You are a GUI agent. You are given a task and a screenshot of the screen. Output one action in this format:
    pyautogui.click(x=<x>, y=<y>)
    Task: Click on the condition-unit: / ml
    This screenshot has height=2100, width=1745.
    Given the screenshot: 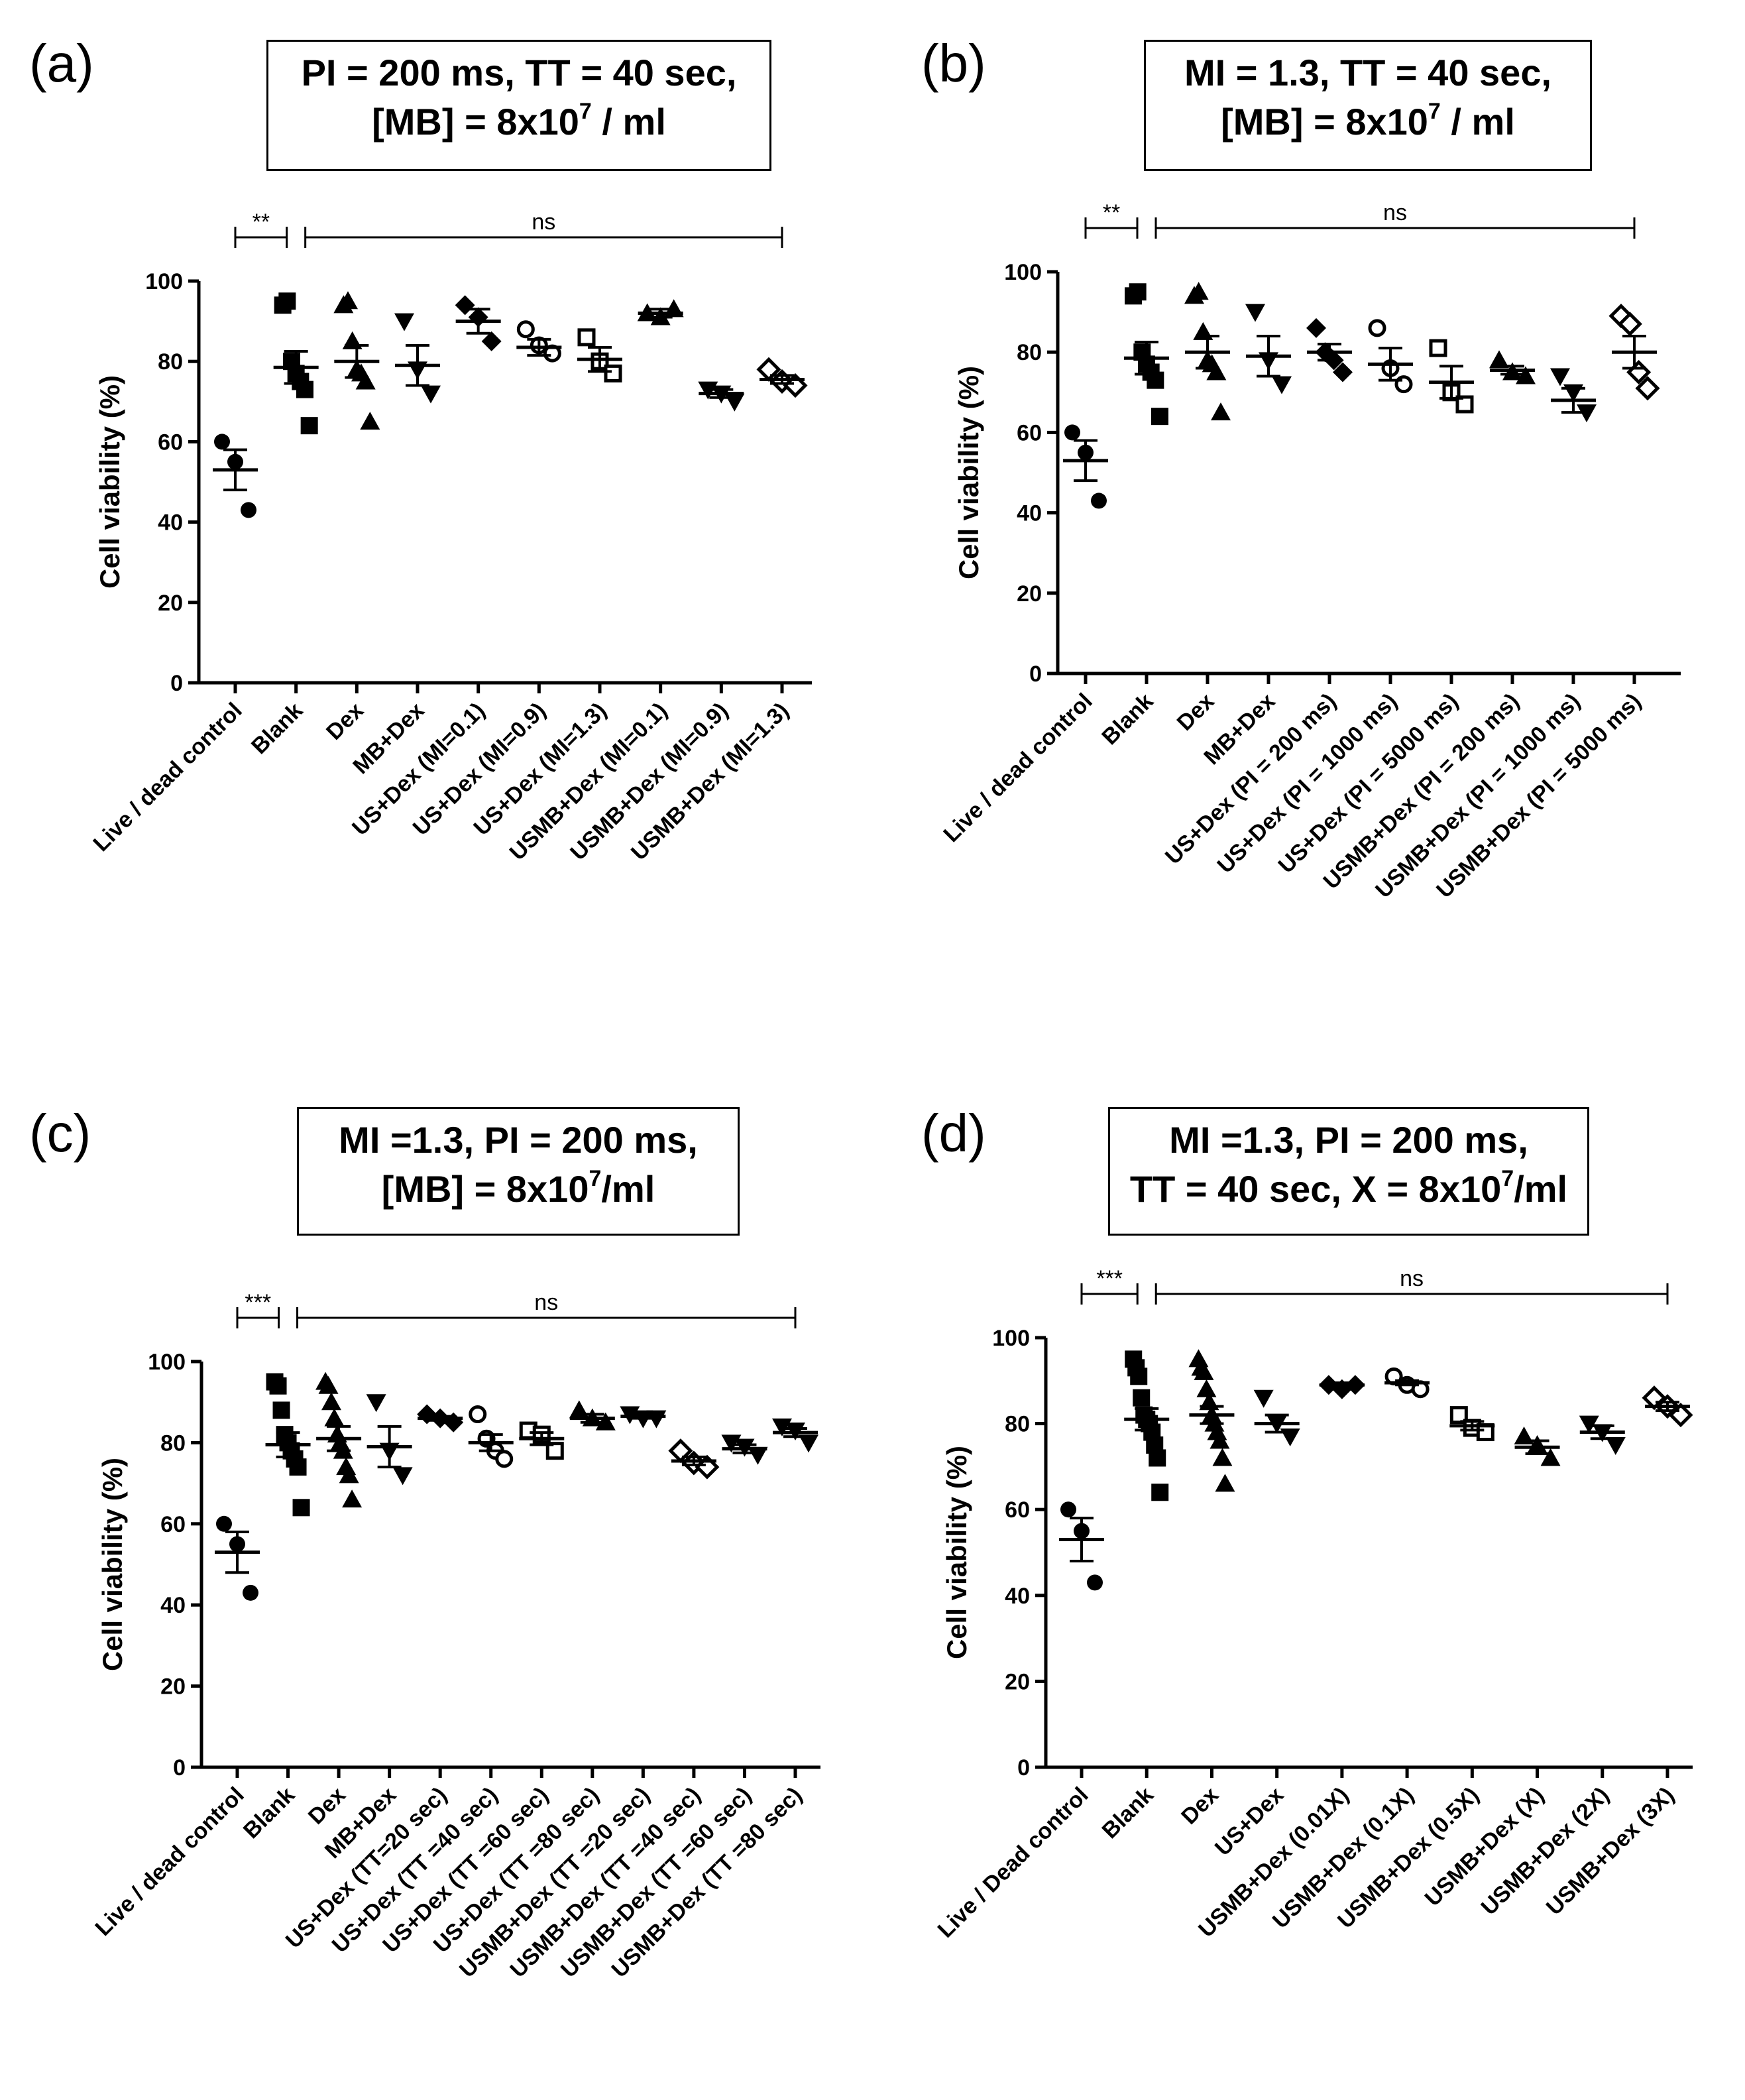 What is the action you would take?
    pyautogui.click(x=628, y=122)
    